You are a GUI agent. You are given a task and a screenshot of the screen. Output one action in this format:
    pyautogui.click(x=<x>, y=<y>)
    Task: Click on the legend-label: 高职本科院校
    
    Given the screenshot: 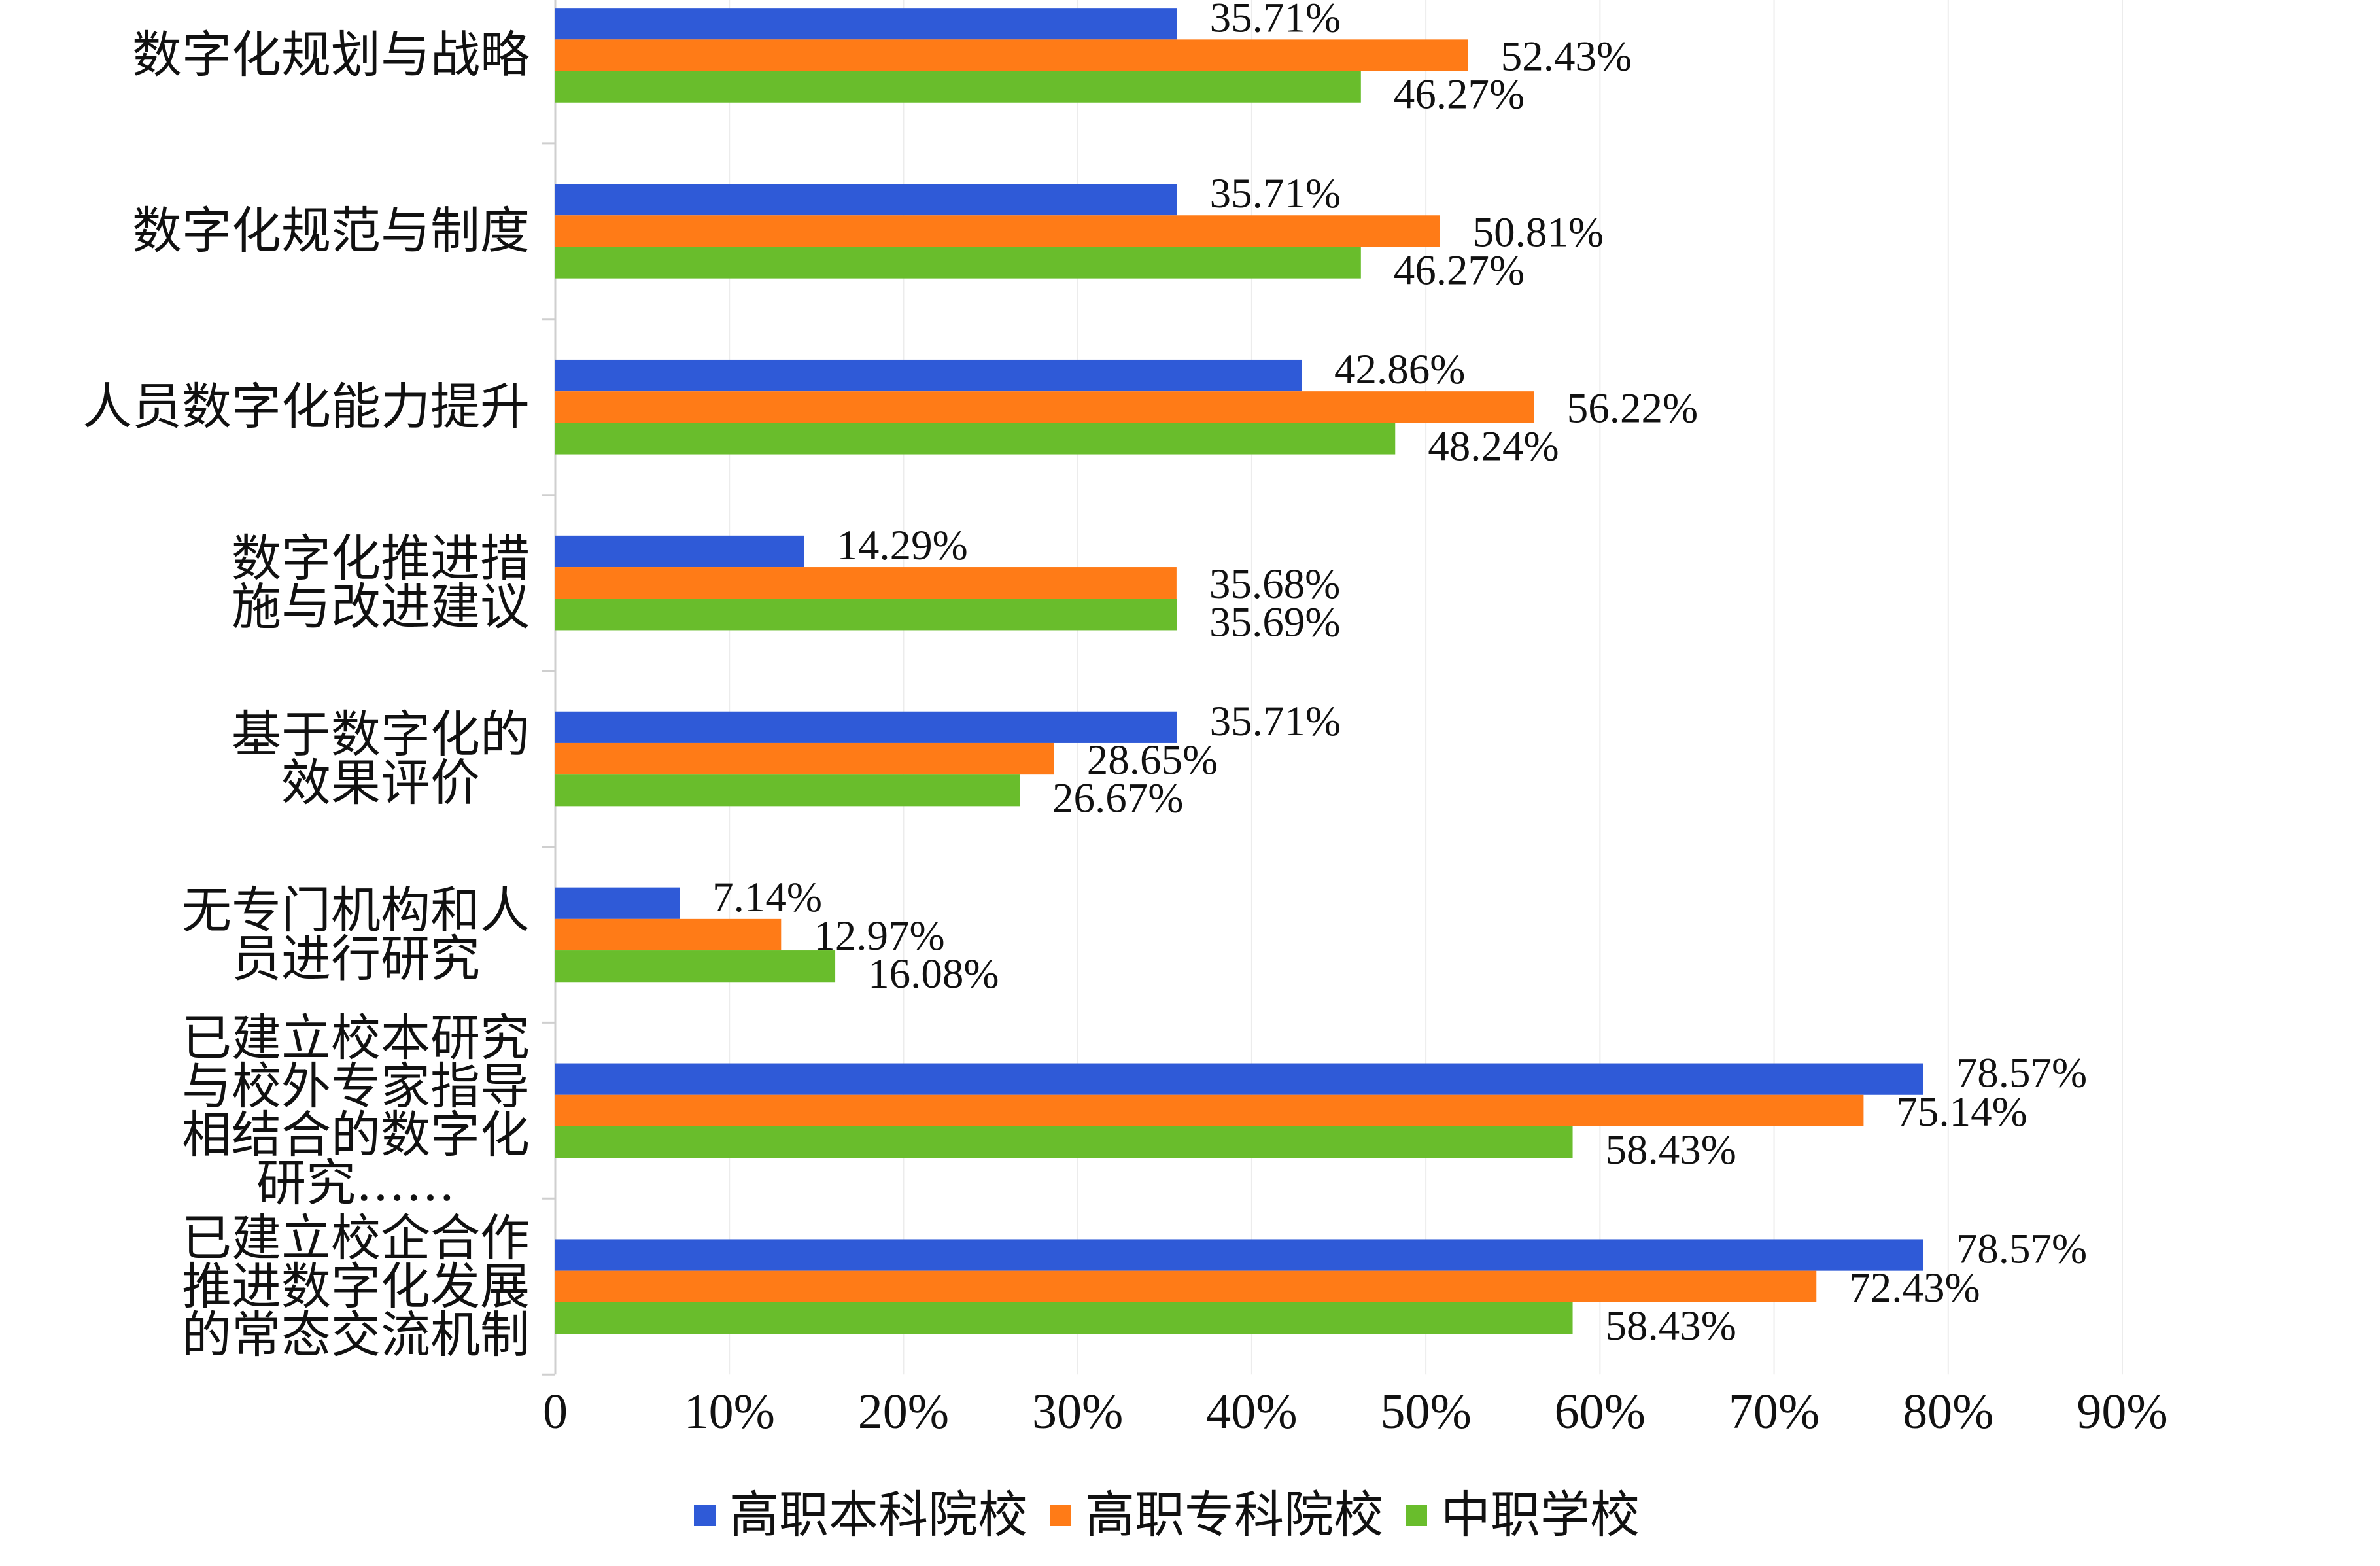 What is the action you would take?
    pyautogui.click(x=878, y=1515)
    